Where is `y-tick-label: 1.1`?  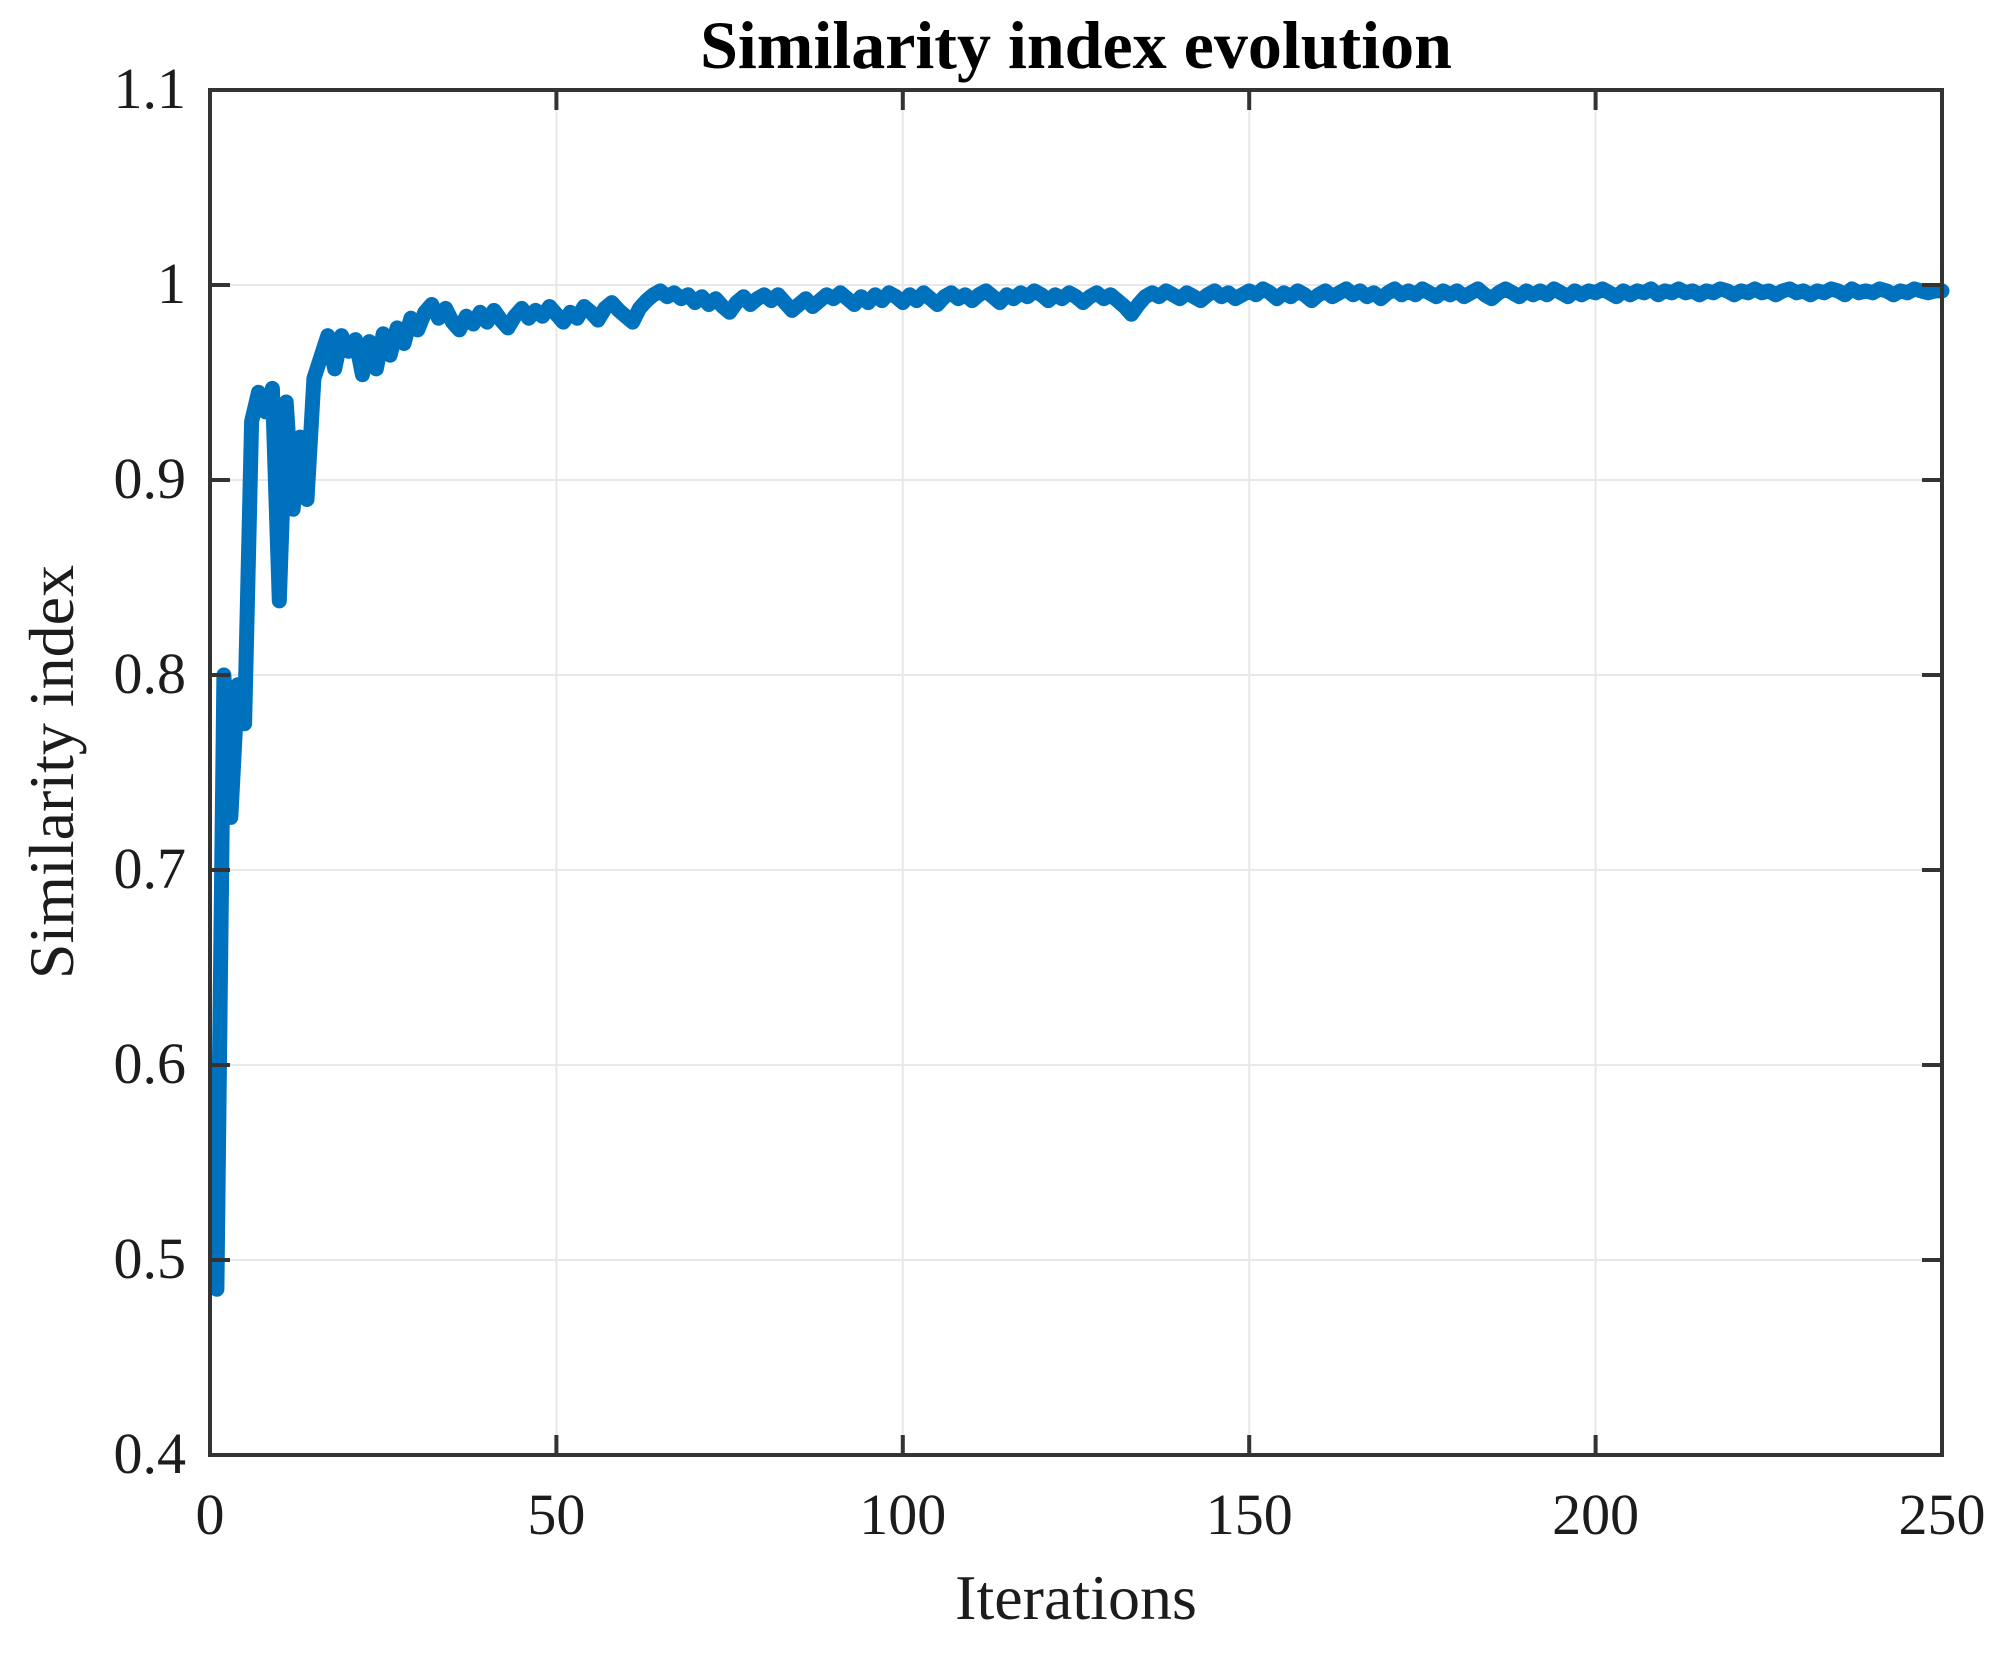 y-tick-label: 1.1 is located at coordinates (150, 88).